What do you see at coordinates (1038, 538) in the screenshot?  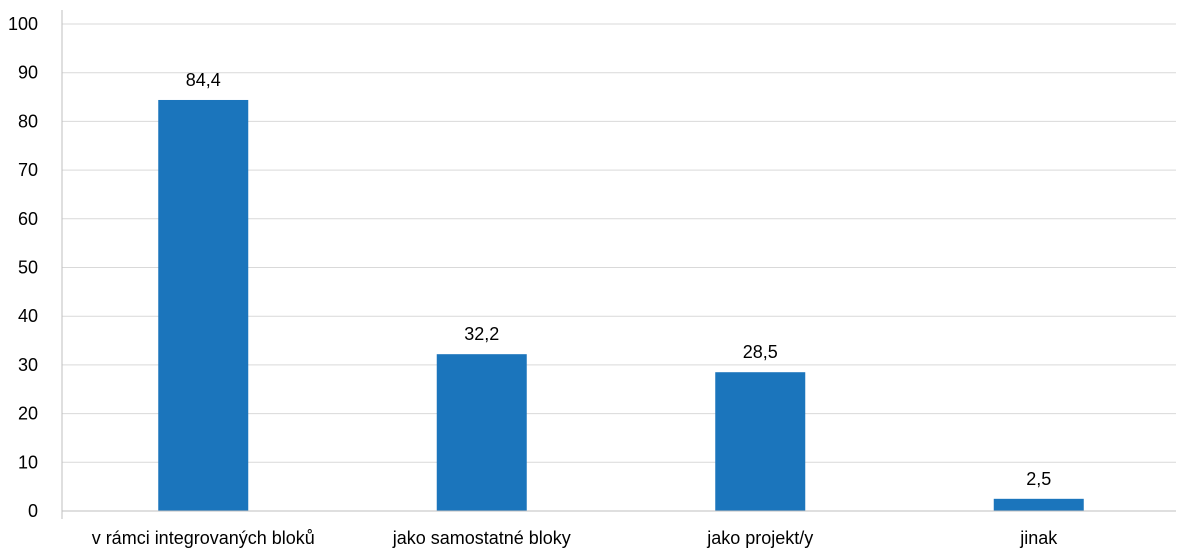 I see `category-label-3: jinak` at bounding box center [1038, 538].